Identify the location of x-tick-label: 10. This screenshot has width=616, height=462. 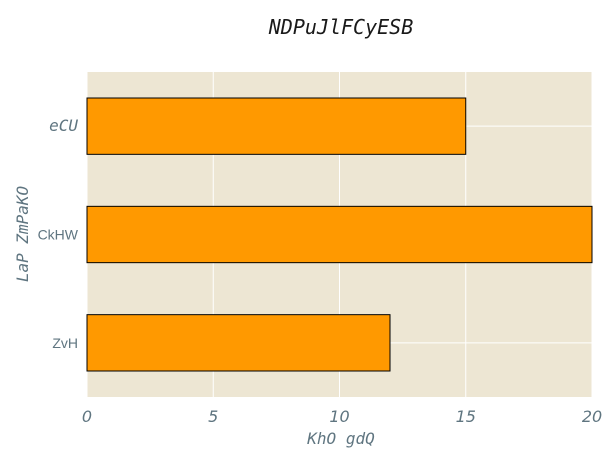
(339, 416).